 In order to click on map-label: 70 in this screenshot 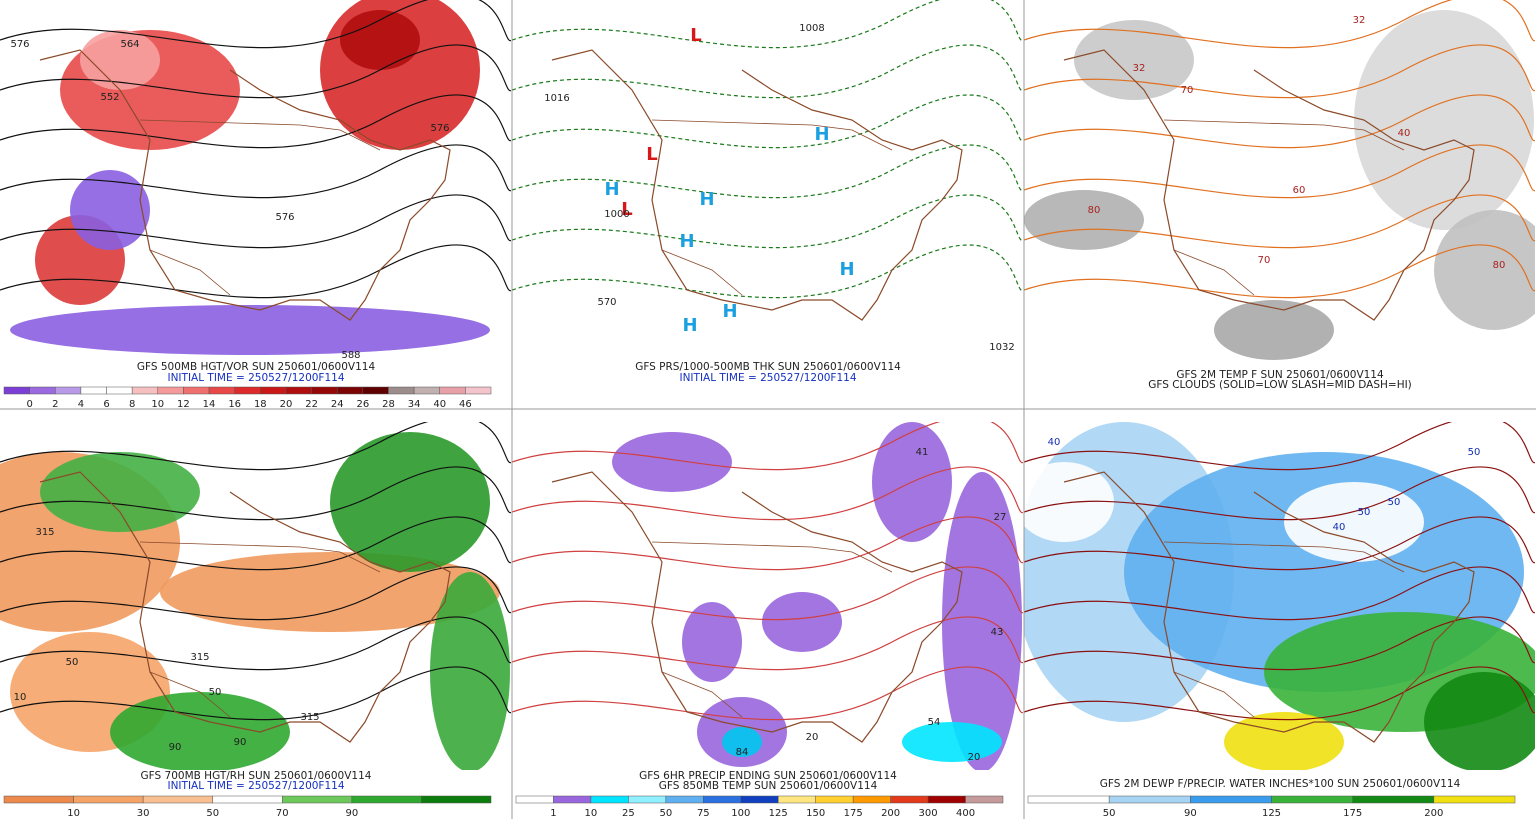, I will do `click(1264, 260)`.